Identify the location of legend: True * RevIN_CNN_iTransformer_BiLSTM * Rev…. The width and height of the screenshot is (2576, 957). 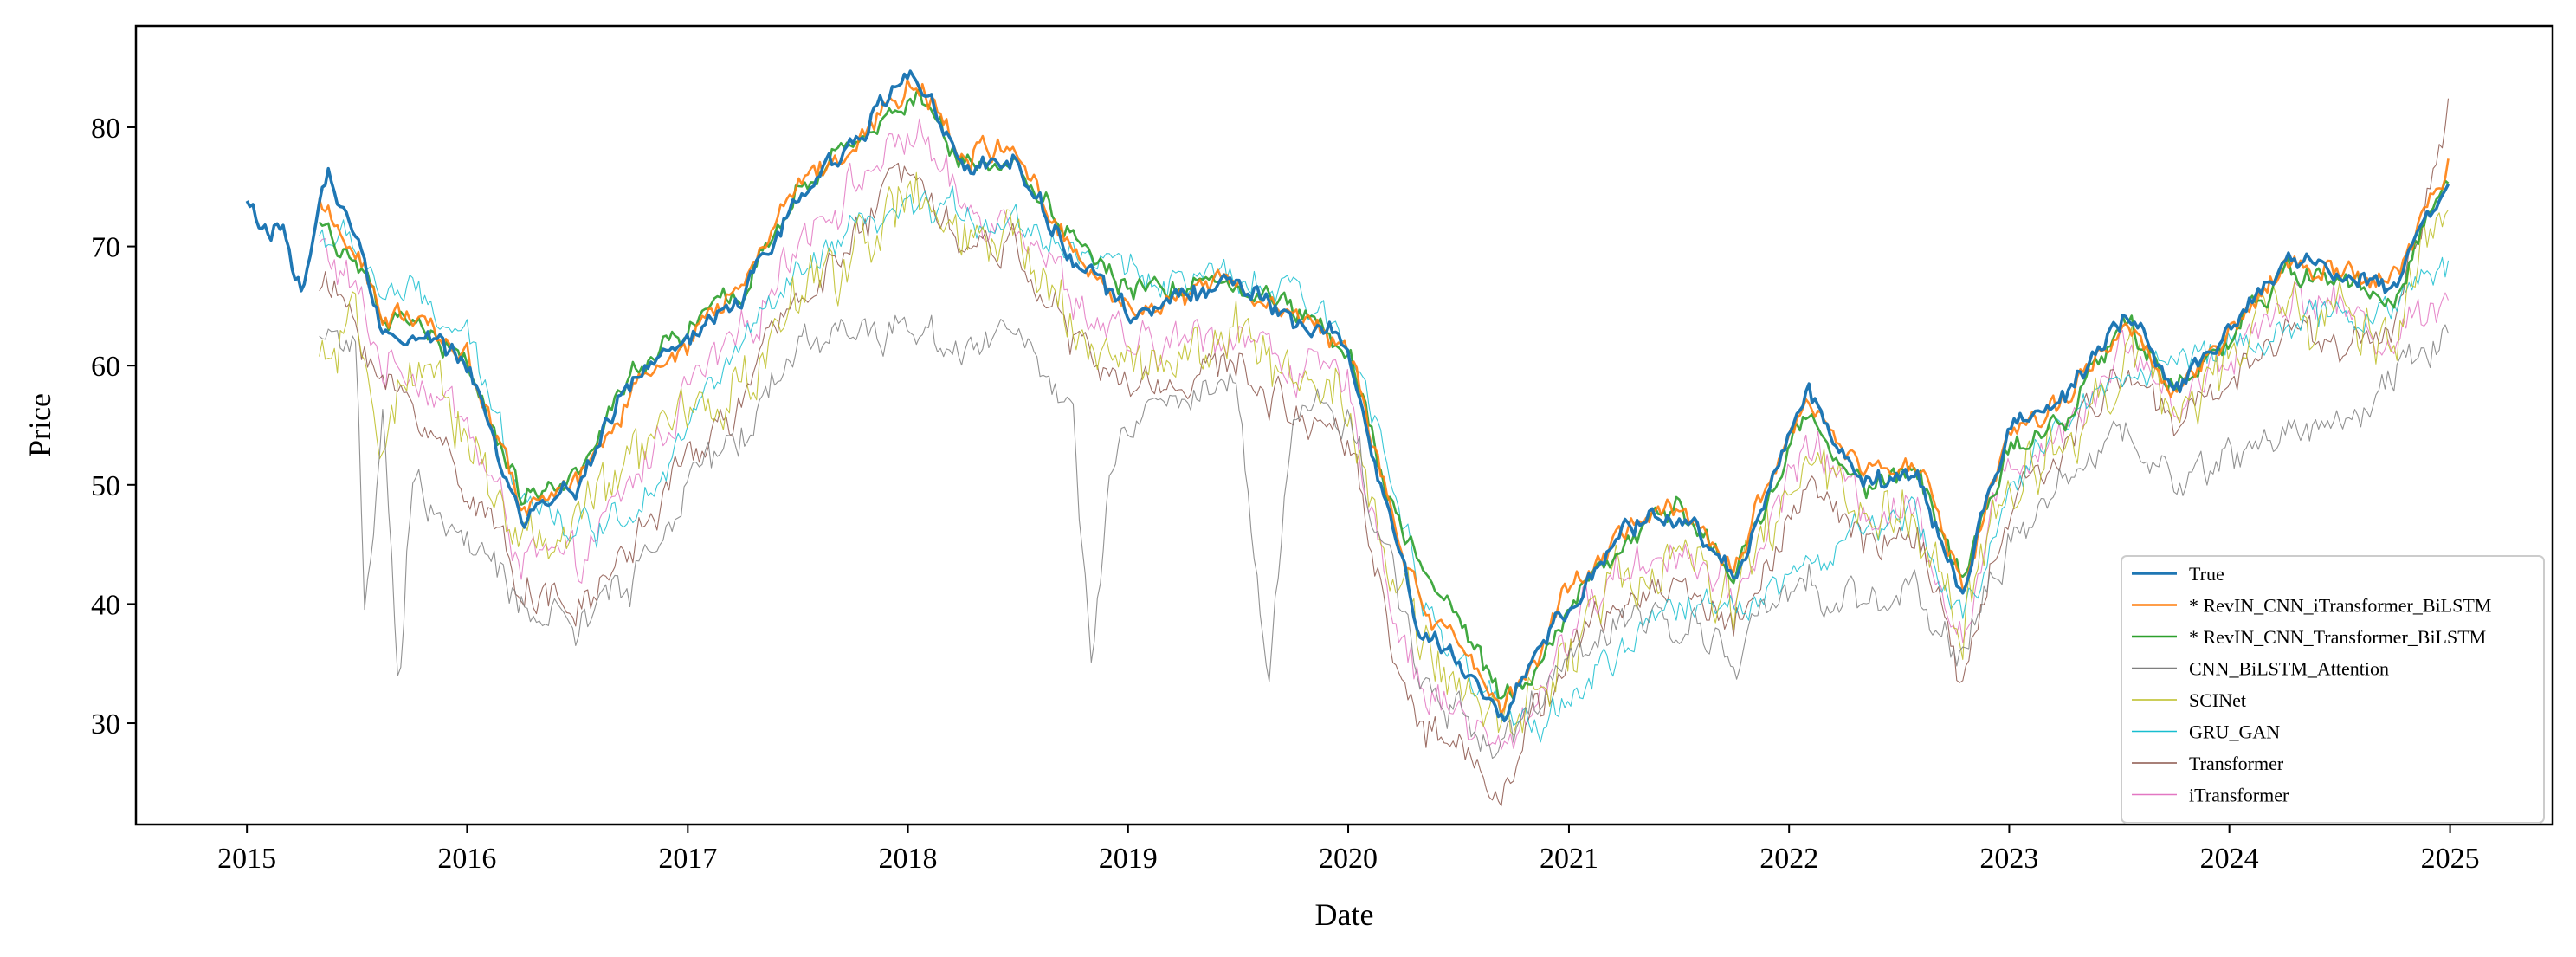
(2333, 689).